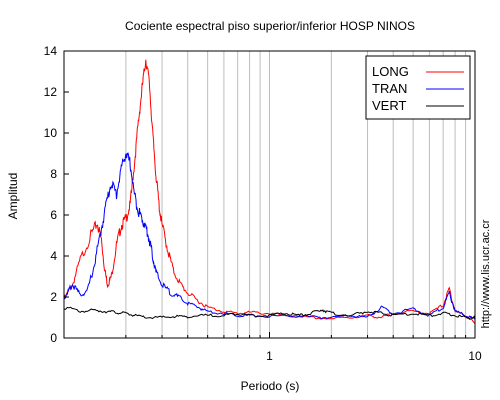 This screenshot has height=400, width=500. I want to click on x-tick-label: 1, so click(269, 356).